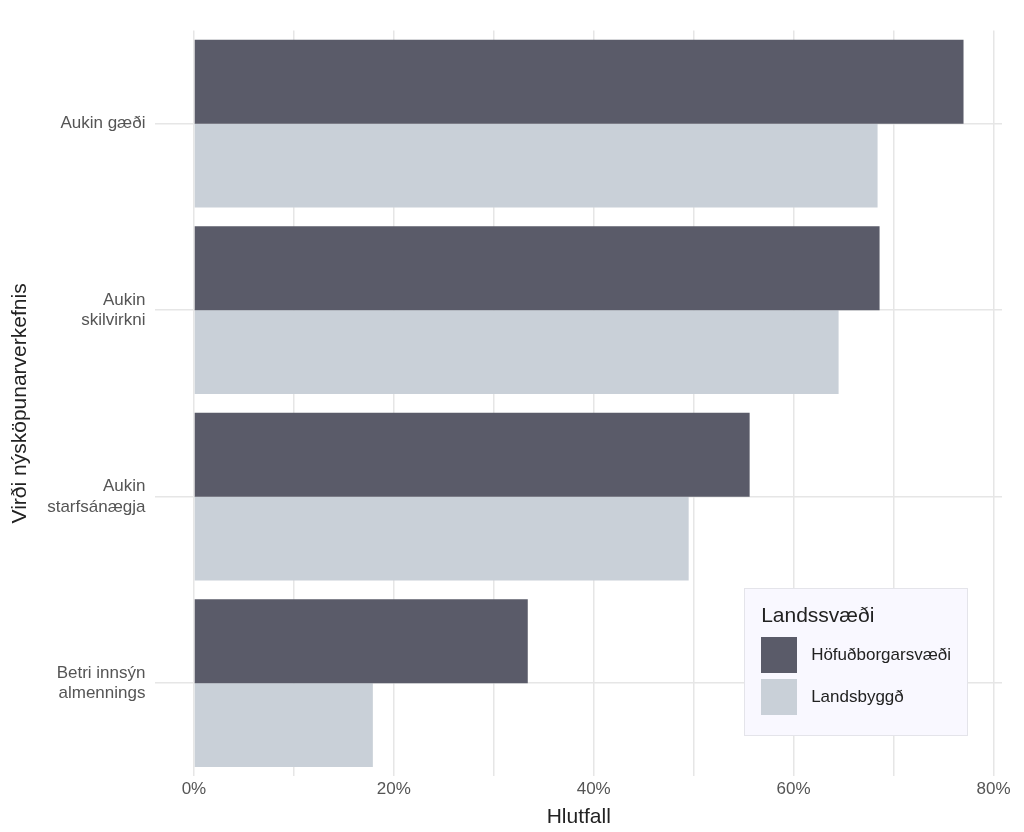  I want to click on x-axis-title: Hlutfall, so click(578, 816).